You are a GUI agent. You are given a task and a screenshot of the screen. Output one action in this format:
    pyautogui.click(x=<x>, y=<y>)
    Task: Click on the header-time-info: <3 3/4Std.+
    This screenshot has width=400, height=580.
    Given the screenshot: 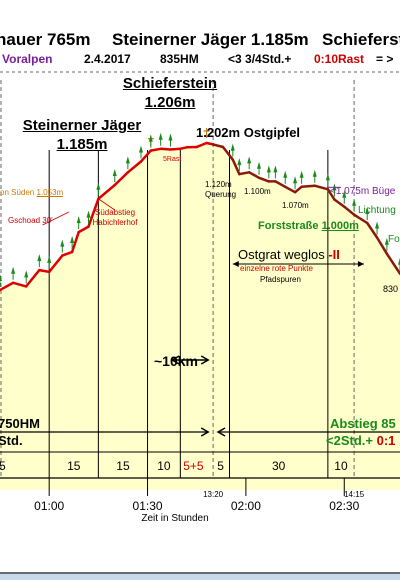 What is the action you would take?
    pyautogui.click(x=260, y=59)
    